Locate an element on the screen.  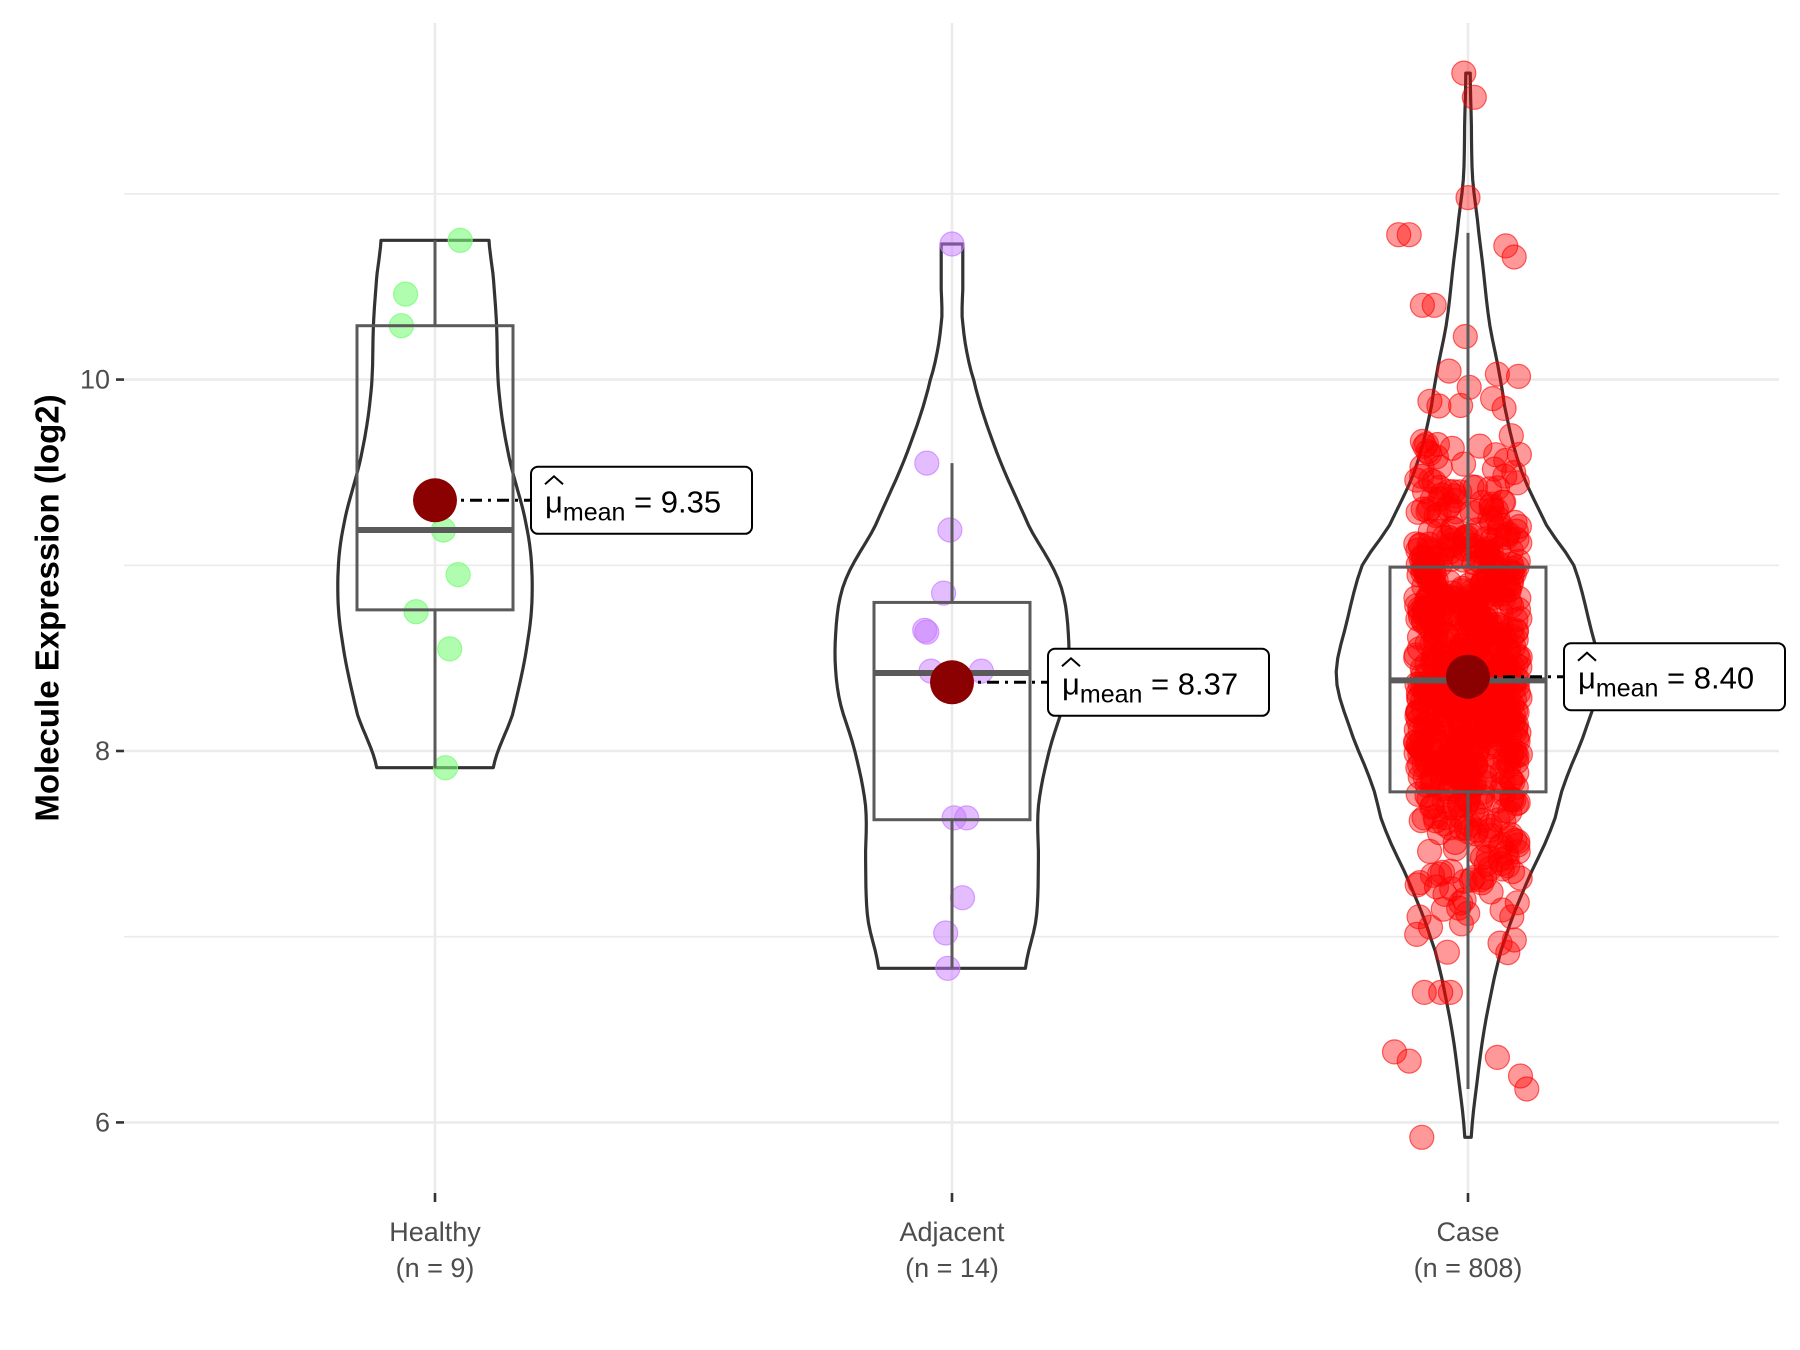
x-tick-label-adjacent: Adjacent is located at coordinates (952, 1232).